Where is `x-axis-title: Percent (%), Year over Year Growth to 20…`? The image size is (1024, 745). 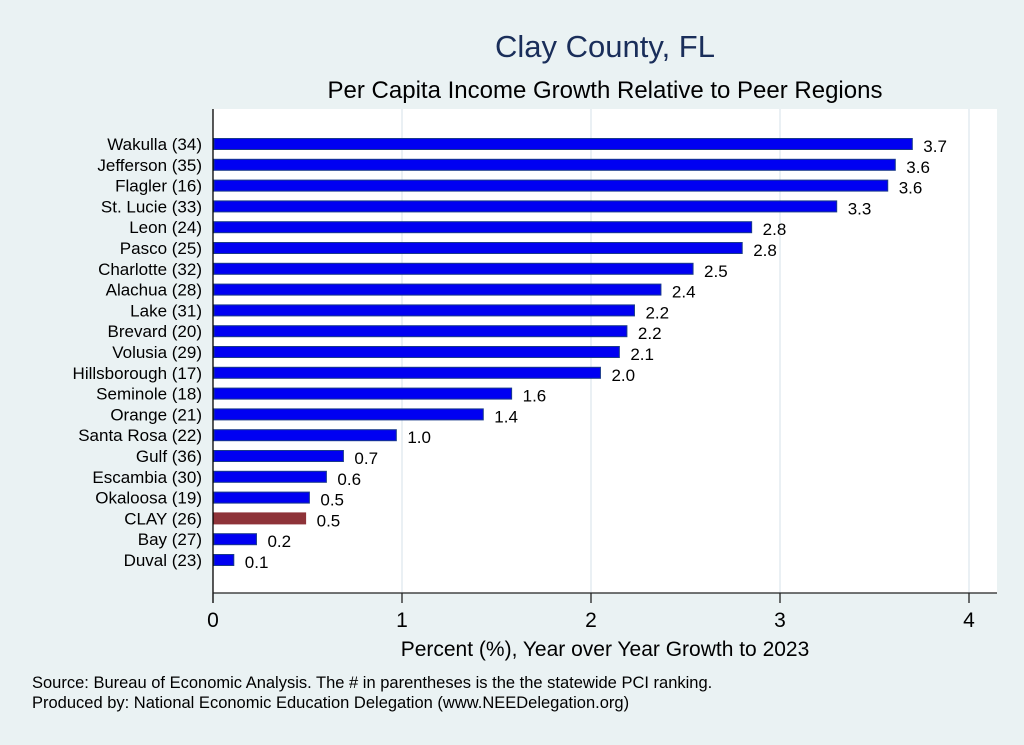
x-axis-title: Percent (%), Year over Year Growth to 20… is located at coordinates (605, 649).